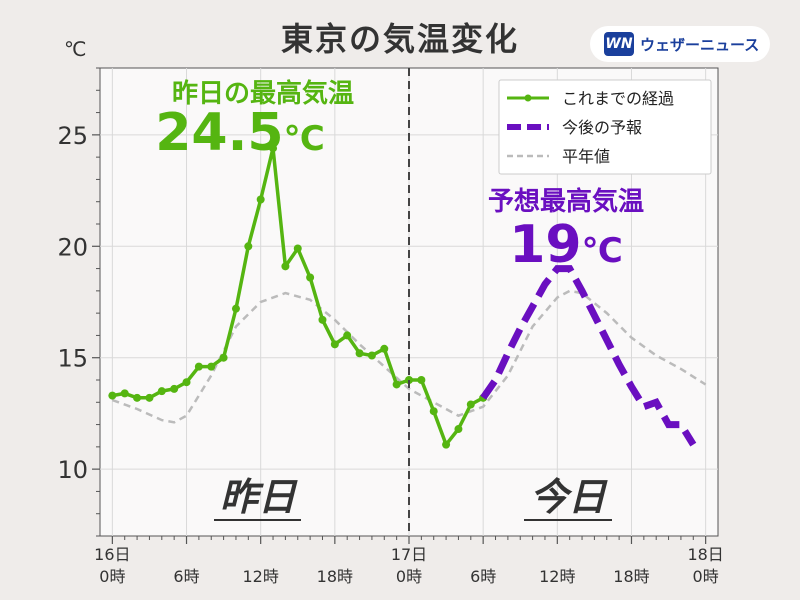 Image resolution: width=800 pixels, height=600 pixels. I want to click on legend-past-marker, so click(528, 98).